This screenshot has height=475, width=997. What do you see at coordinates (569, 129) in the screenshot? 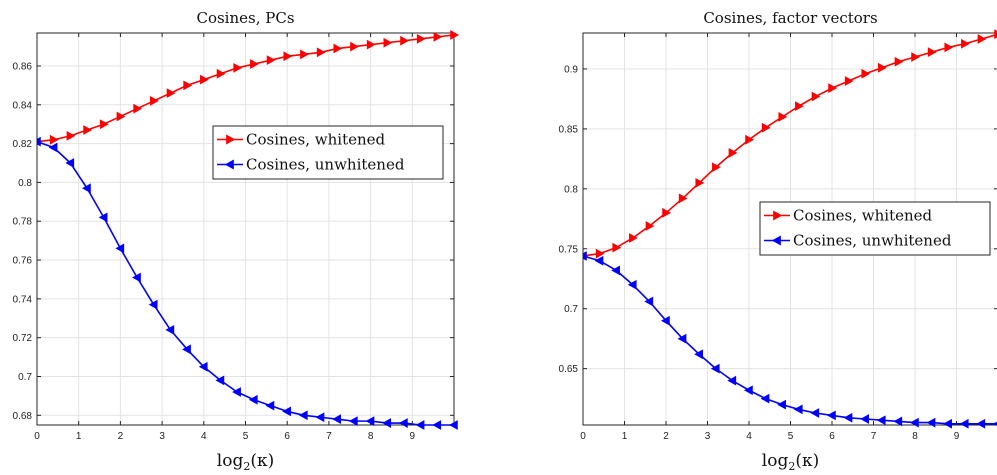
I see `y-tick-label: 0.85` at bounding box center [569, 129].